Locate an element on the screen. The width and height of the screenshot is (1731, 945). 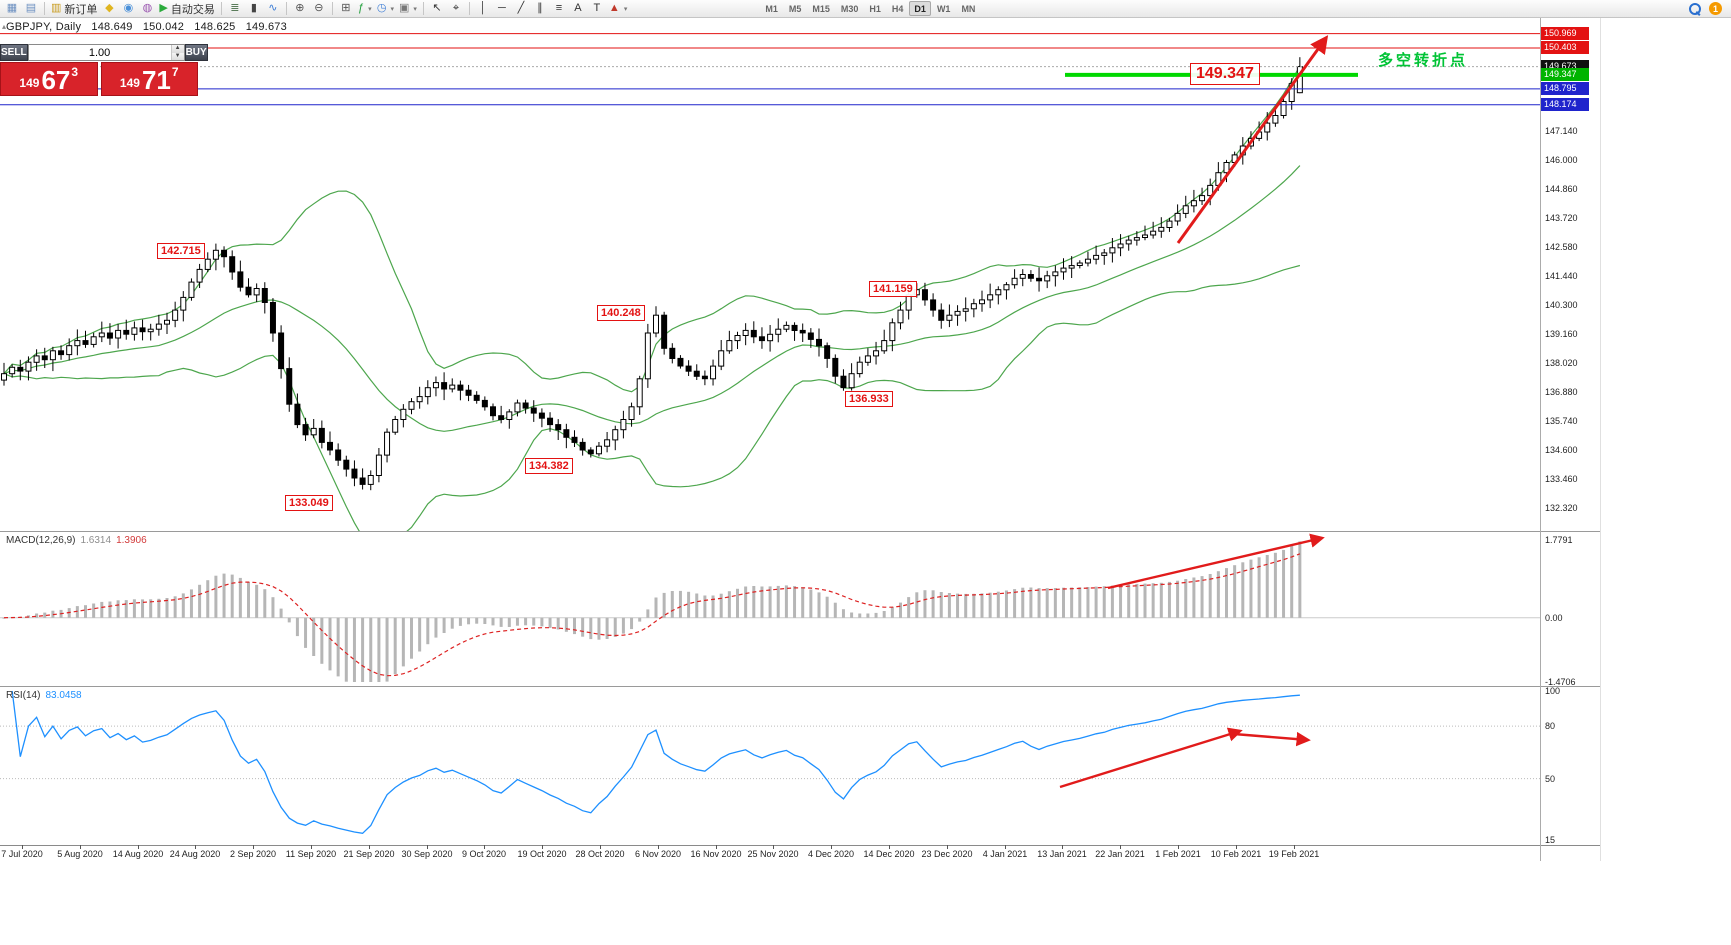
crosshair-icon: ⌖ is located at coordinates (456, 9).